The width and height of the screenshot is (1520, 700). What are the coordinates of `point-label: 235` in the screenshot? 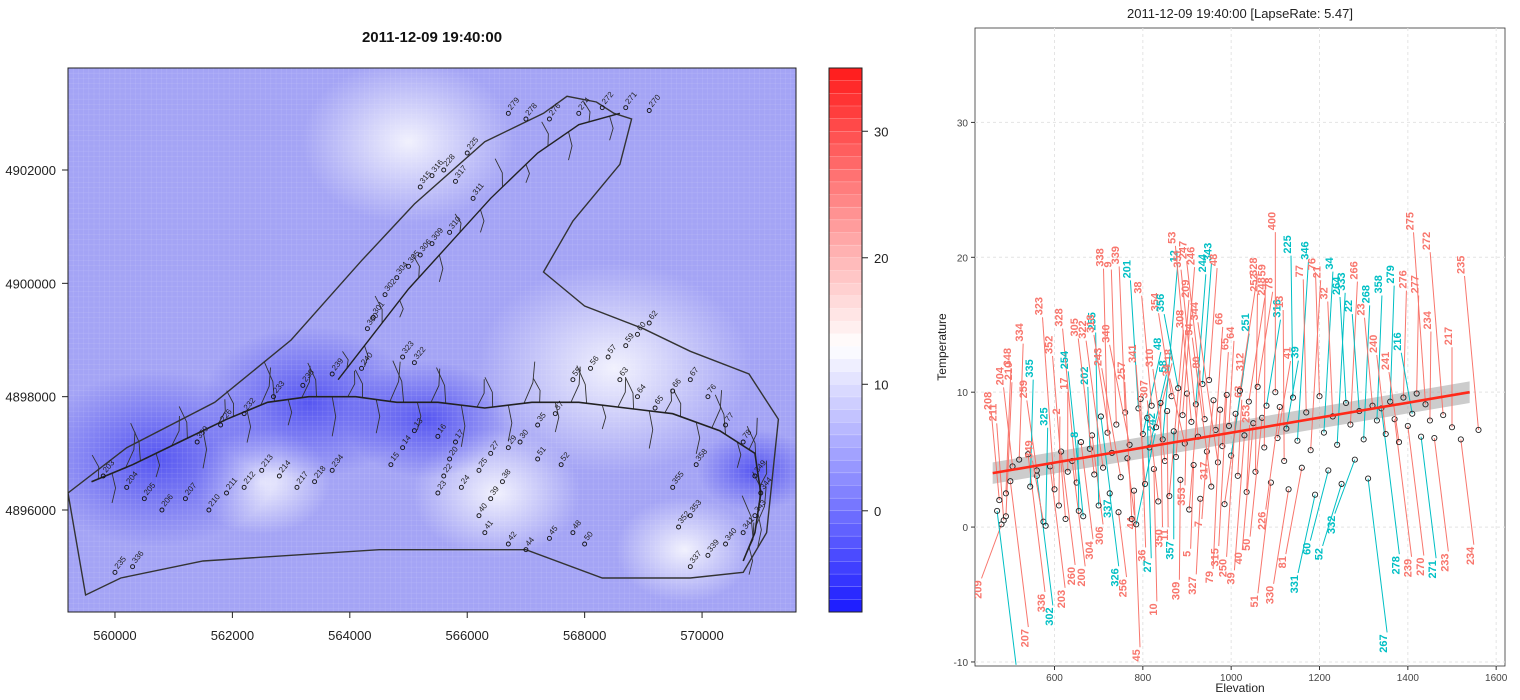 It's located at (1462, 265).